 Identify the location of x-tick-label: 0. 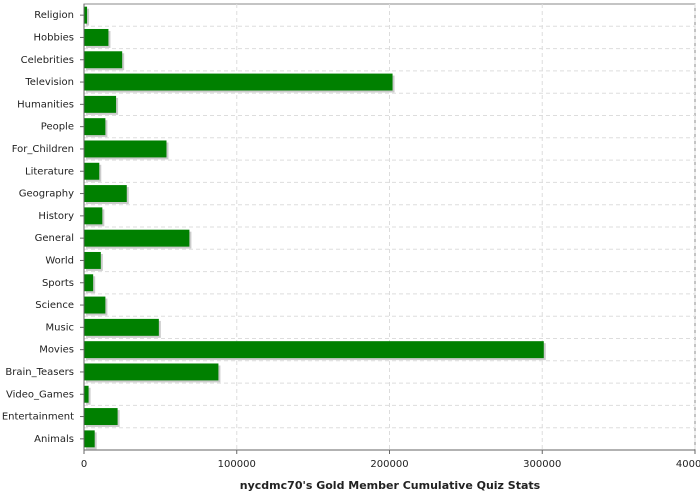
(84, 464).